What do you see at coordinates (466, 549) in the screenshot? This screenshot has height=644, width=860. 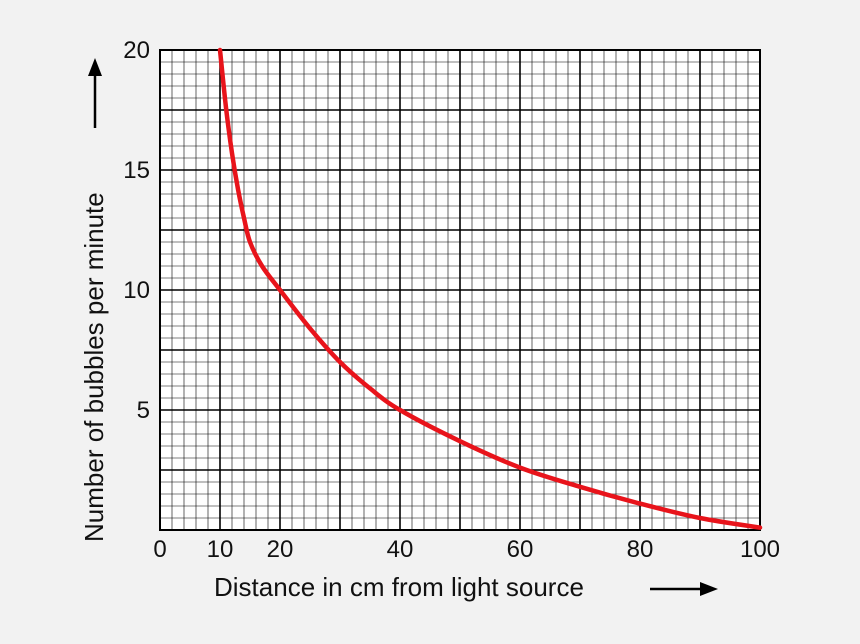 I see `x-tick-labels: 0 10 20 40 60 80 100` at bounding box center [466, 549].